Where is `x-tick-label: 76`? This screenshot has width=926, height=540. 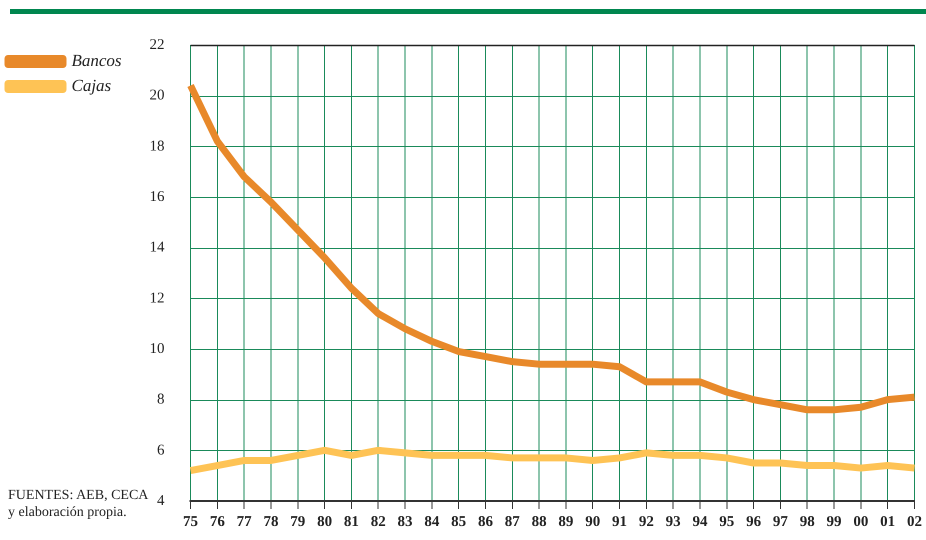
x-tick-label: 76 is located at coordinates (218, 522).